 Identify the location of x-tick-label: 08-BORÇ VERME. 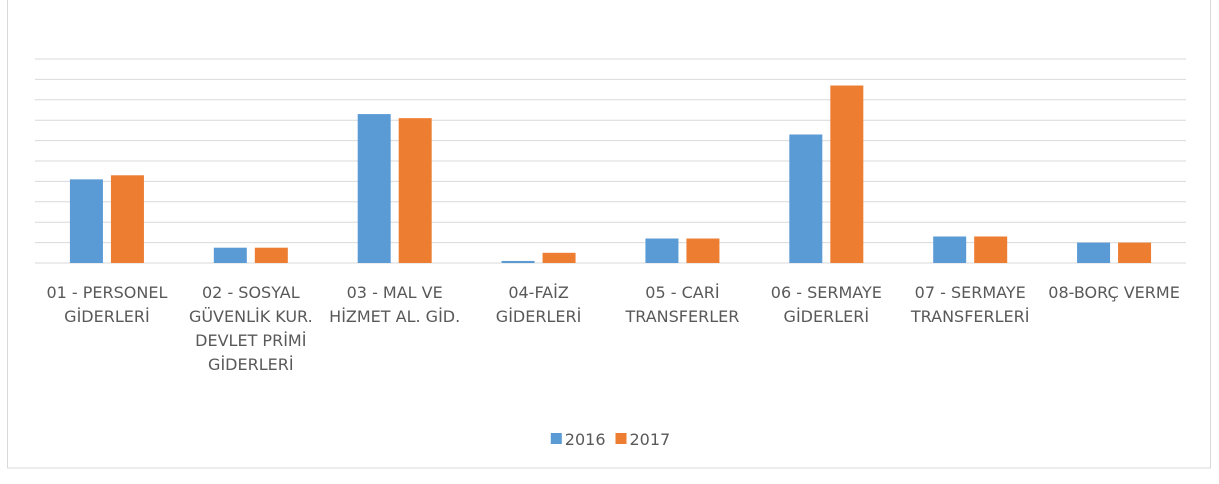
(1114, 292).